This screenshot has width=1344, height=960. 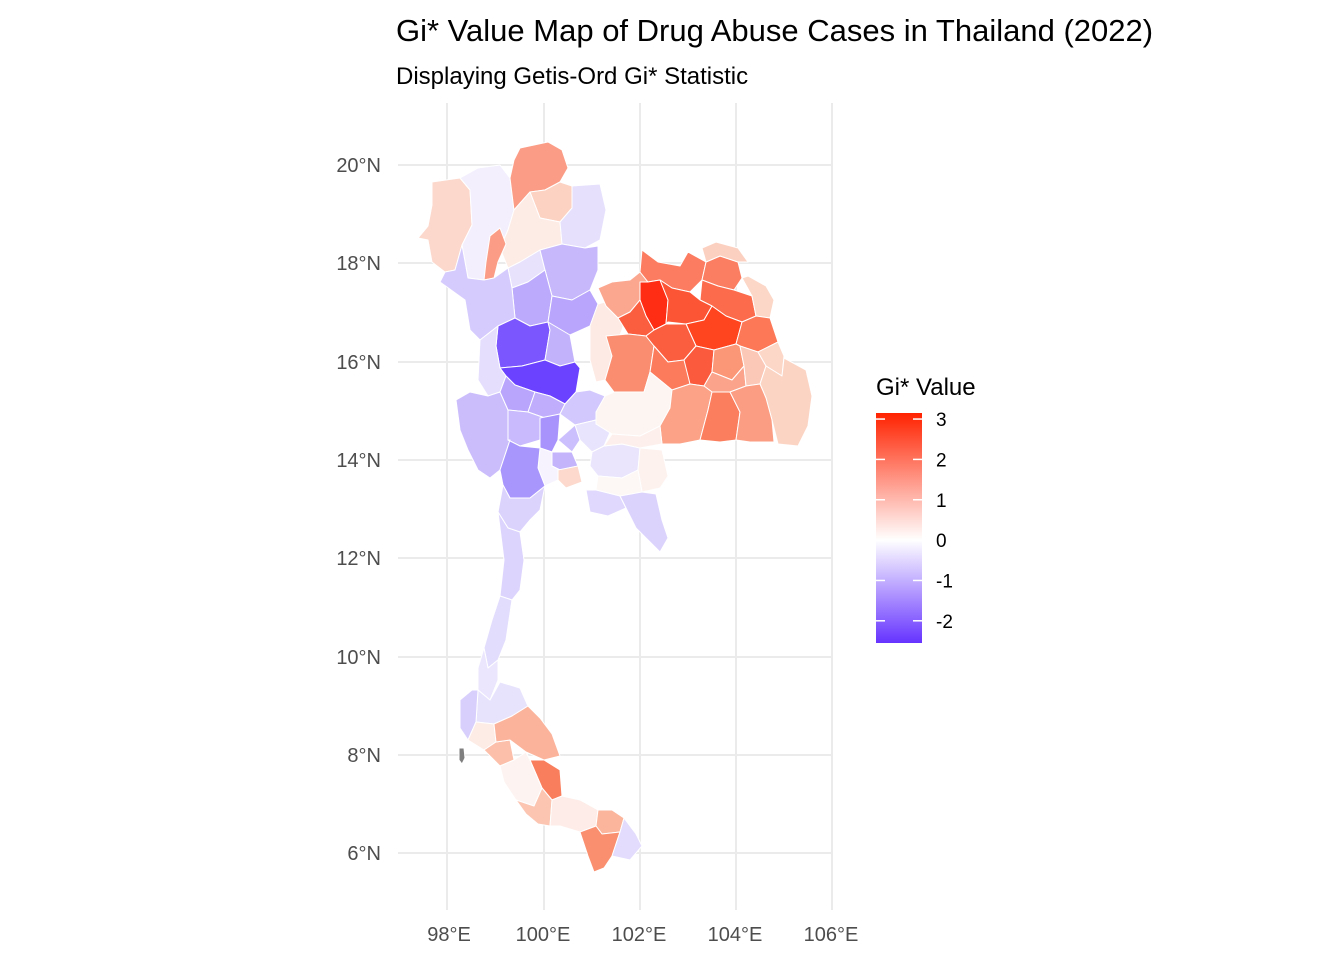 What do you see at coordinates (358, 559) in the screenshot?
I see `y-tick-label: 12°N` at bounding box center [358, 559].